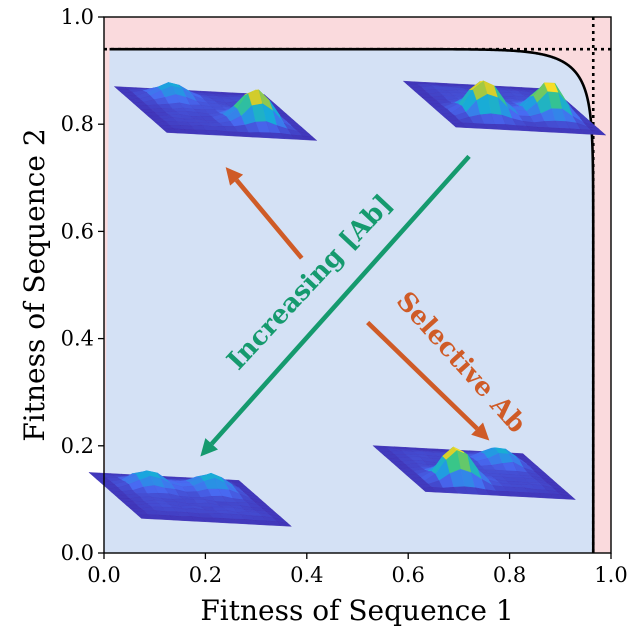 The image size is (644, 631). I want to click on surface-bottom-right, so click(474, 472).